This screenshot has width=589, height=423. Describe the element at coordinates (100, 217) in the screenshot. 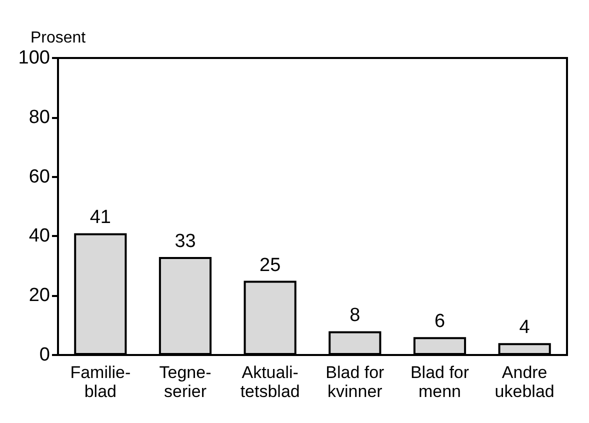

I see `data-label: 41` at that location.